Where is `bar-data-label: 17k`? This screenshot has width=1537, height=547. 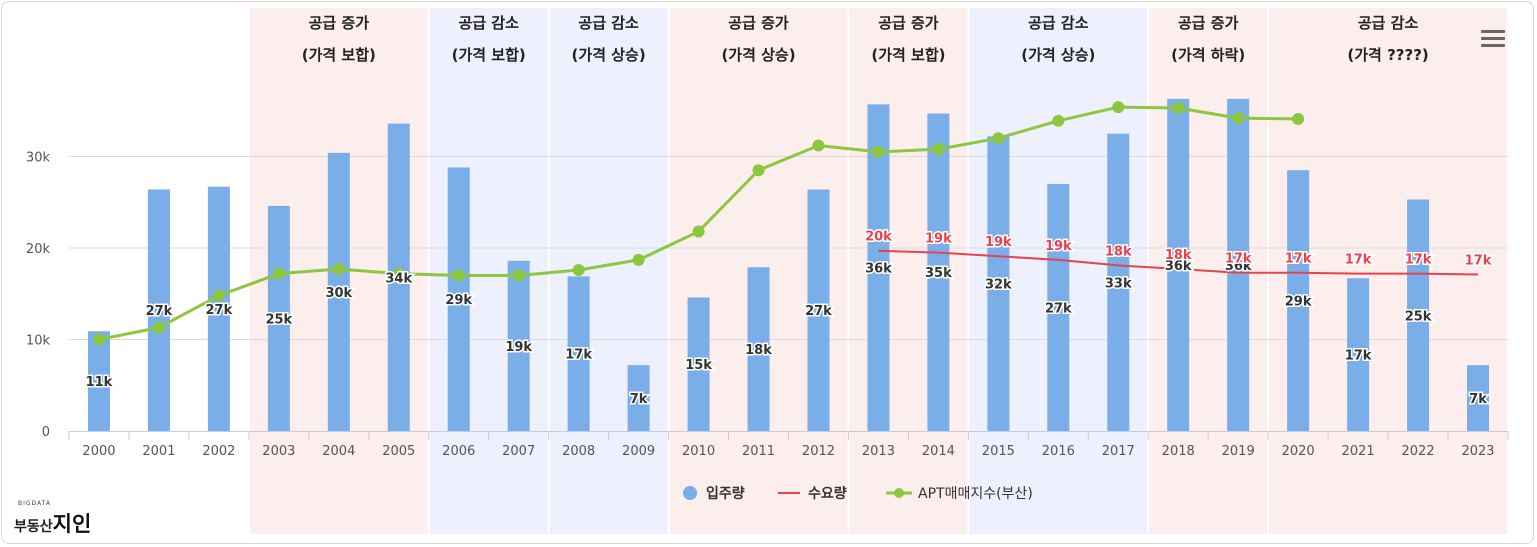 bar-data-label: 17k is located at coordinates (578, 355).